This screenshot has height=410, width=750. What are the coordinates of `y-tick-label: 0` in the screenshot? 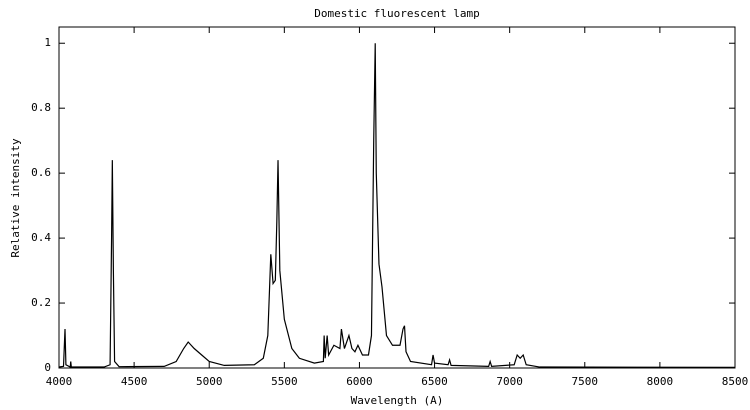 It's located at (47, 367).